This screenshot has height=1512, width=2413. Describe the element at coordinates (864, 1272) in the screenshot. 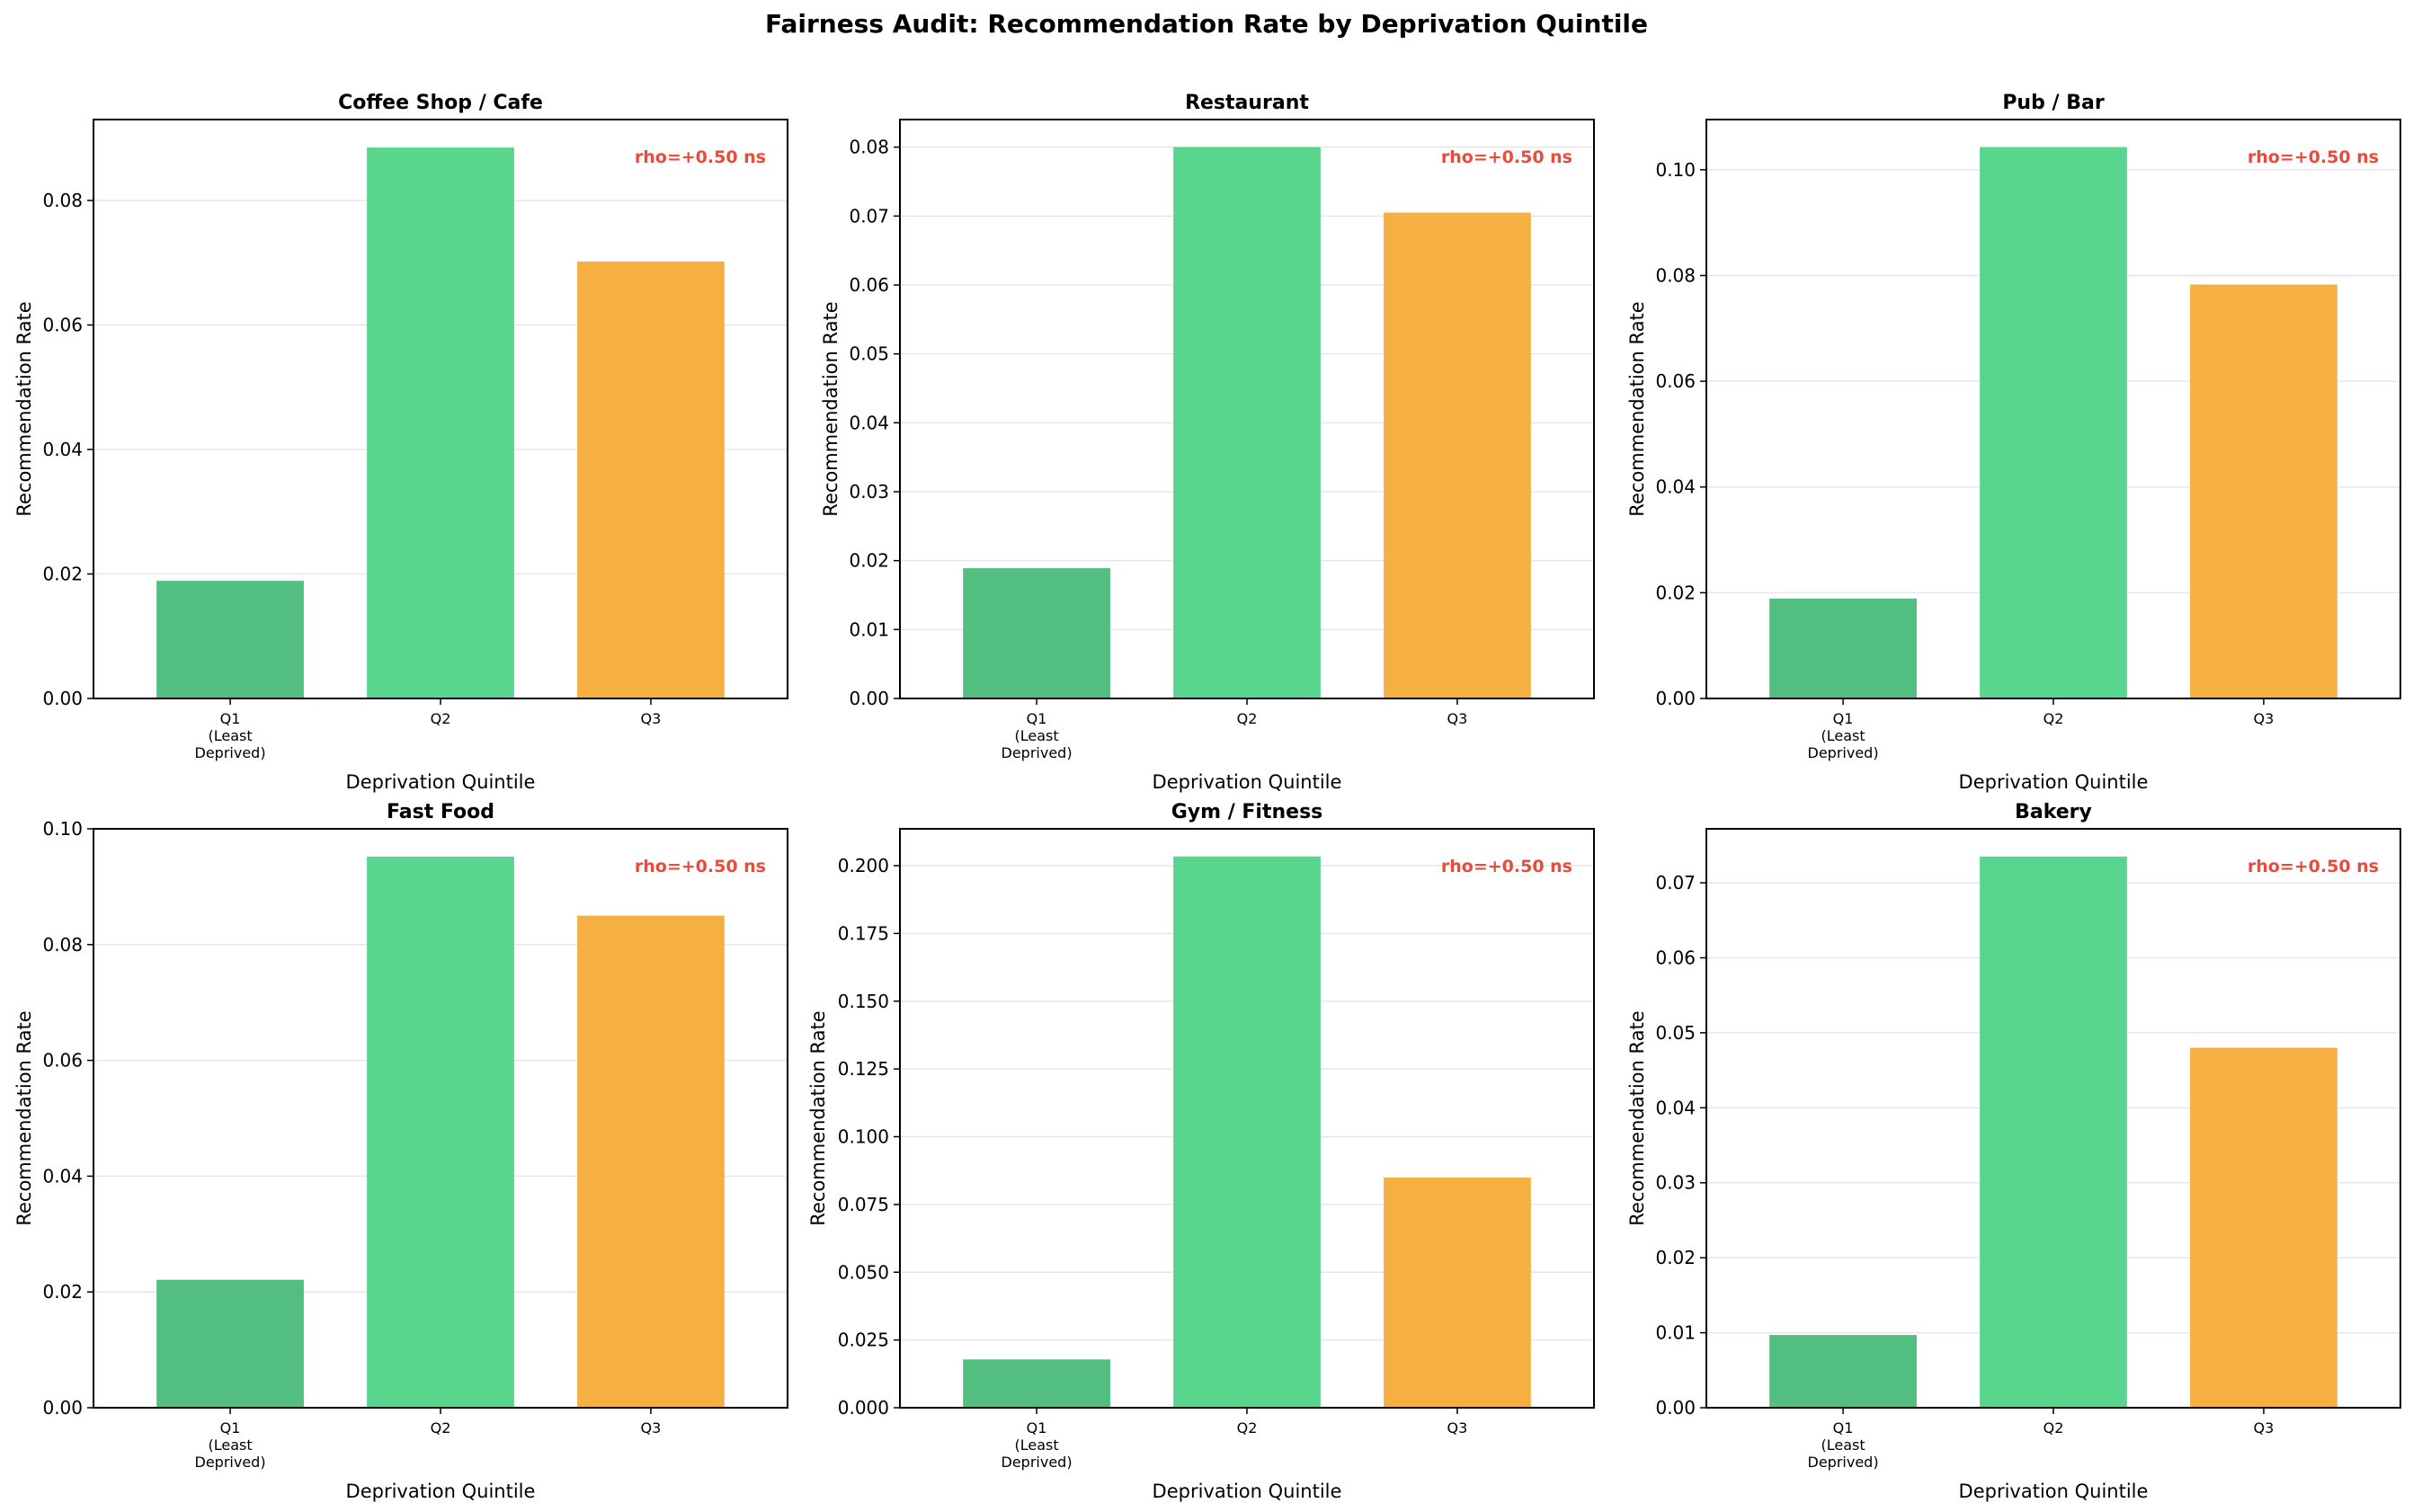

I see `y-tick-label: 0.050` at that location.